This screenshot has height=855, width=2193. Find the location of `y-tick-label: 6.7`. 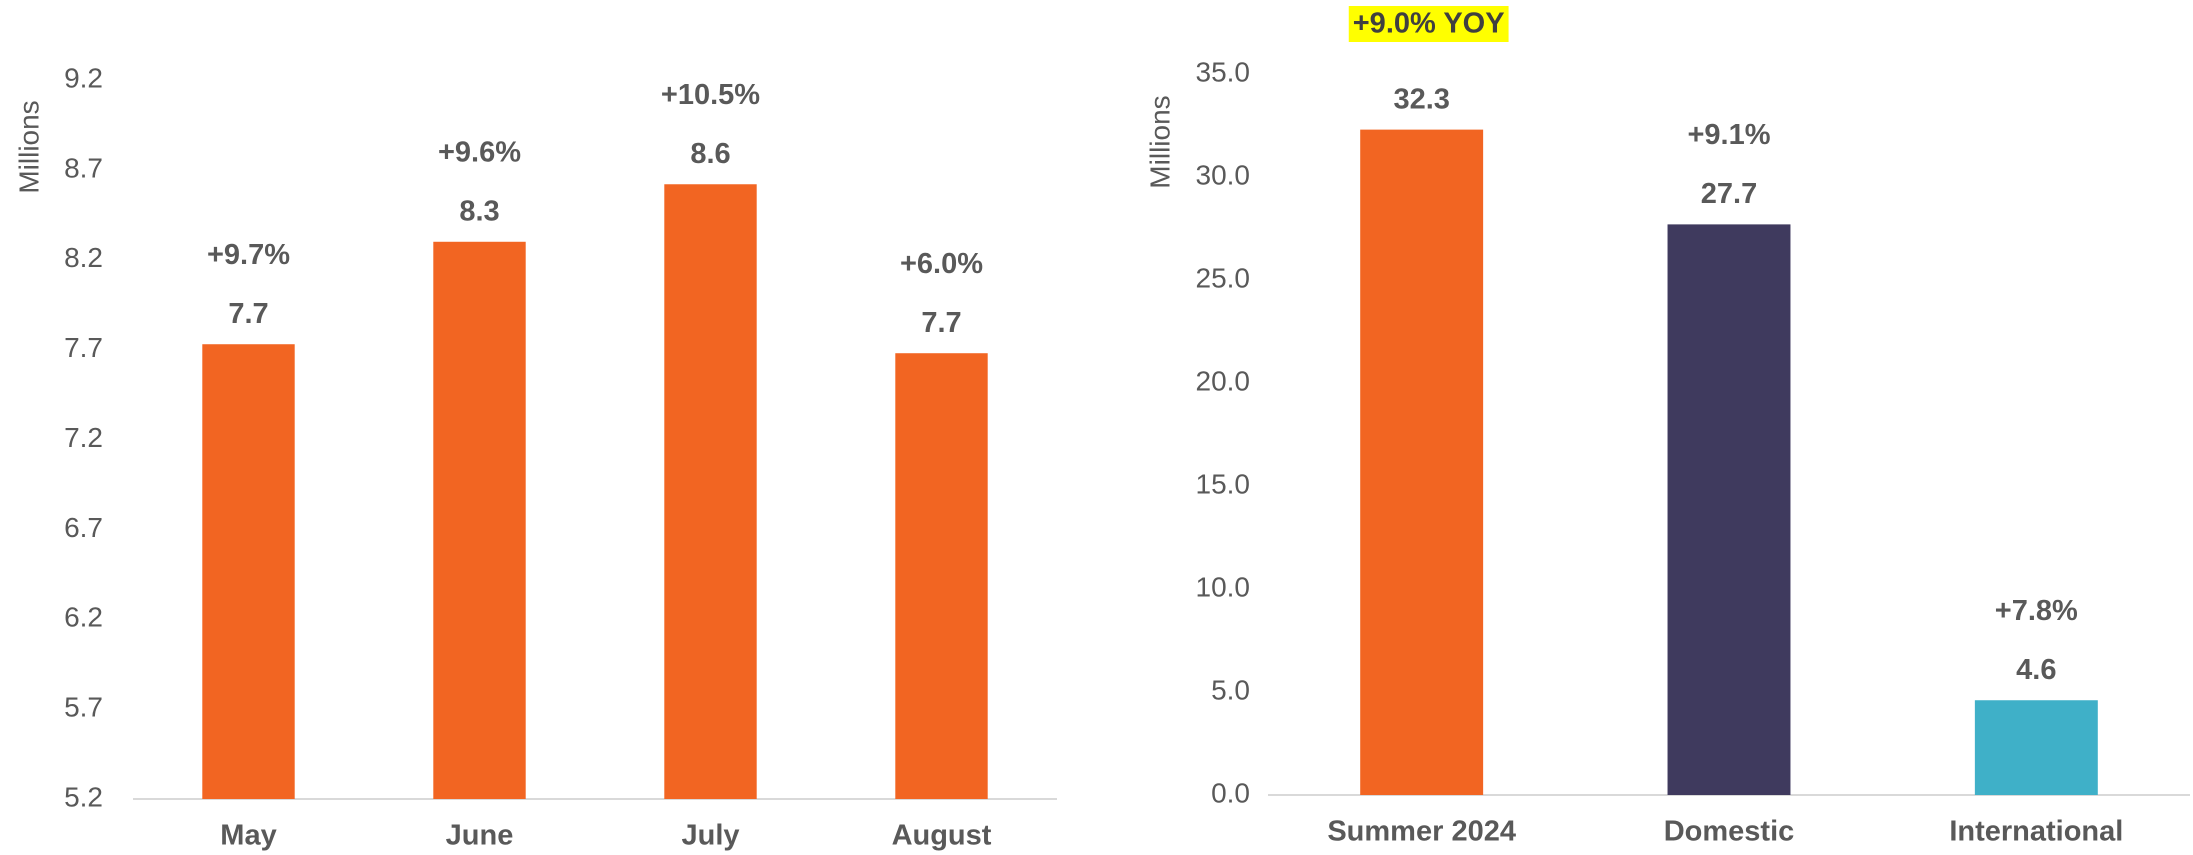

y-tick-label: 6.7 is located at coordinates (83, 527).